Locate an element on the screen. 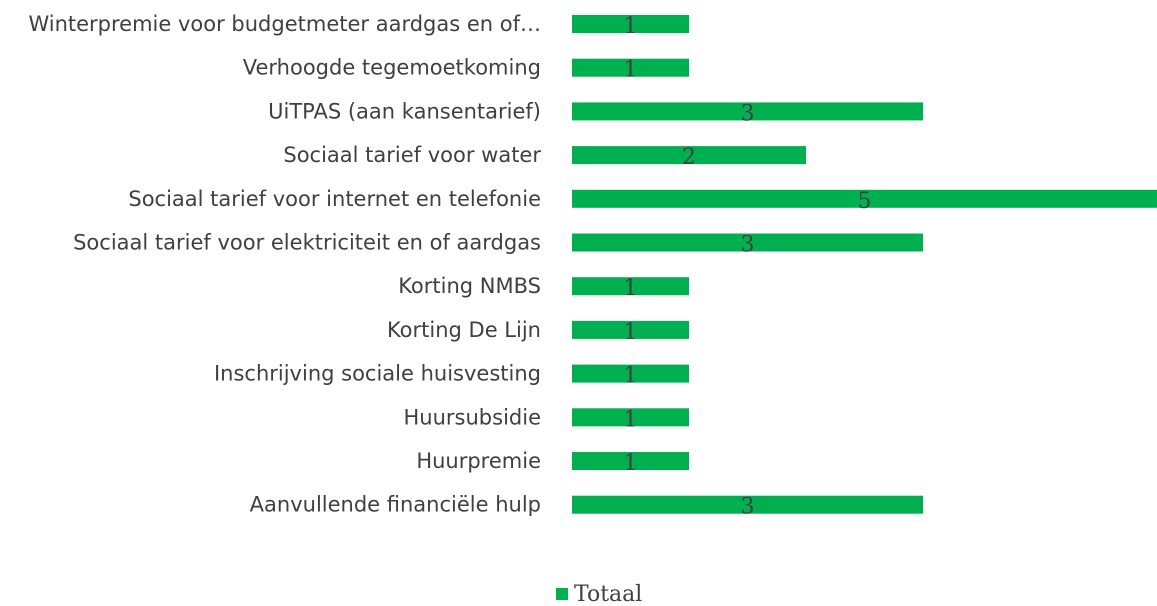  data-label: 5 is located at coordinates (865, 201).